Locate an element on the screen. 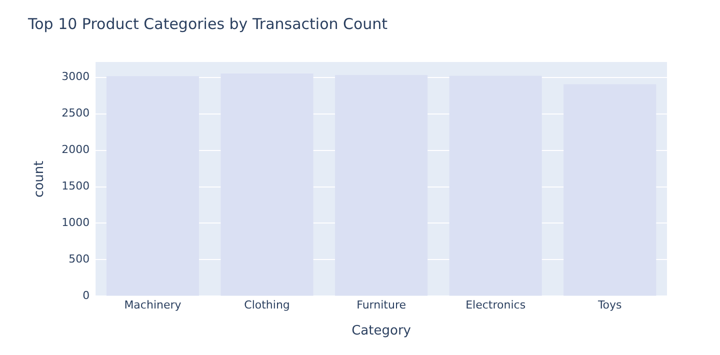 This screenshot has height=355, width=720. x-tick-label: Clothing is located at coordinates (267, 305).